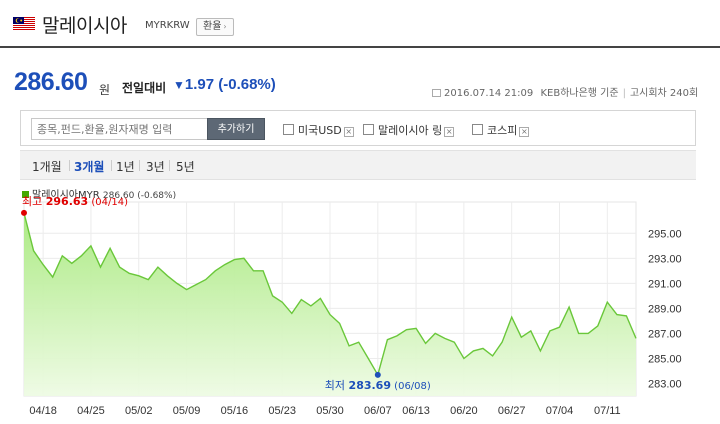 The image size is (720, 424). I want to click on price-change: ▼1.97 (-0.68%), so click(224, 84).